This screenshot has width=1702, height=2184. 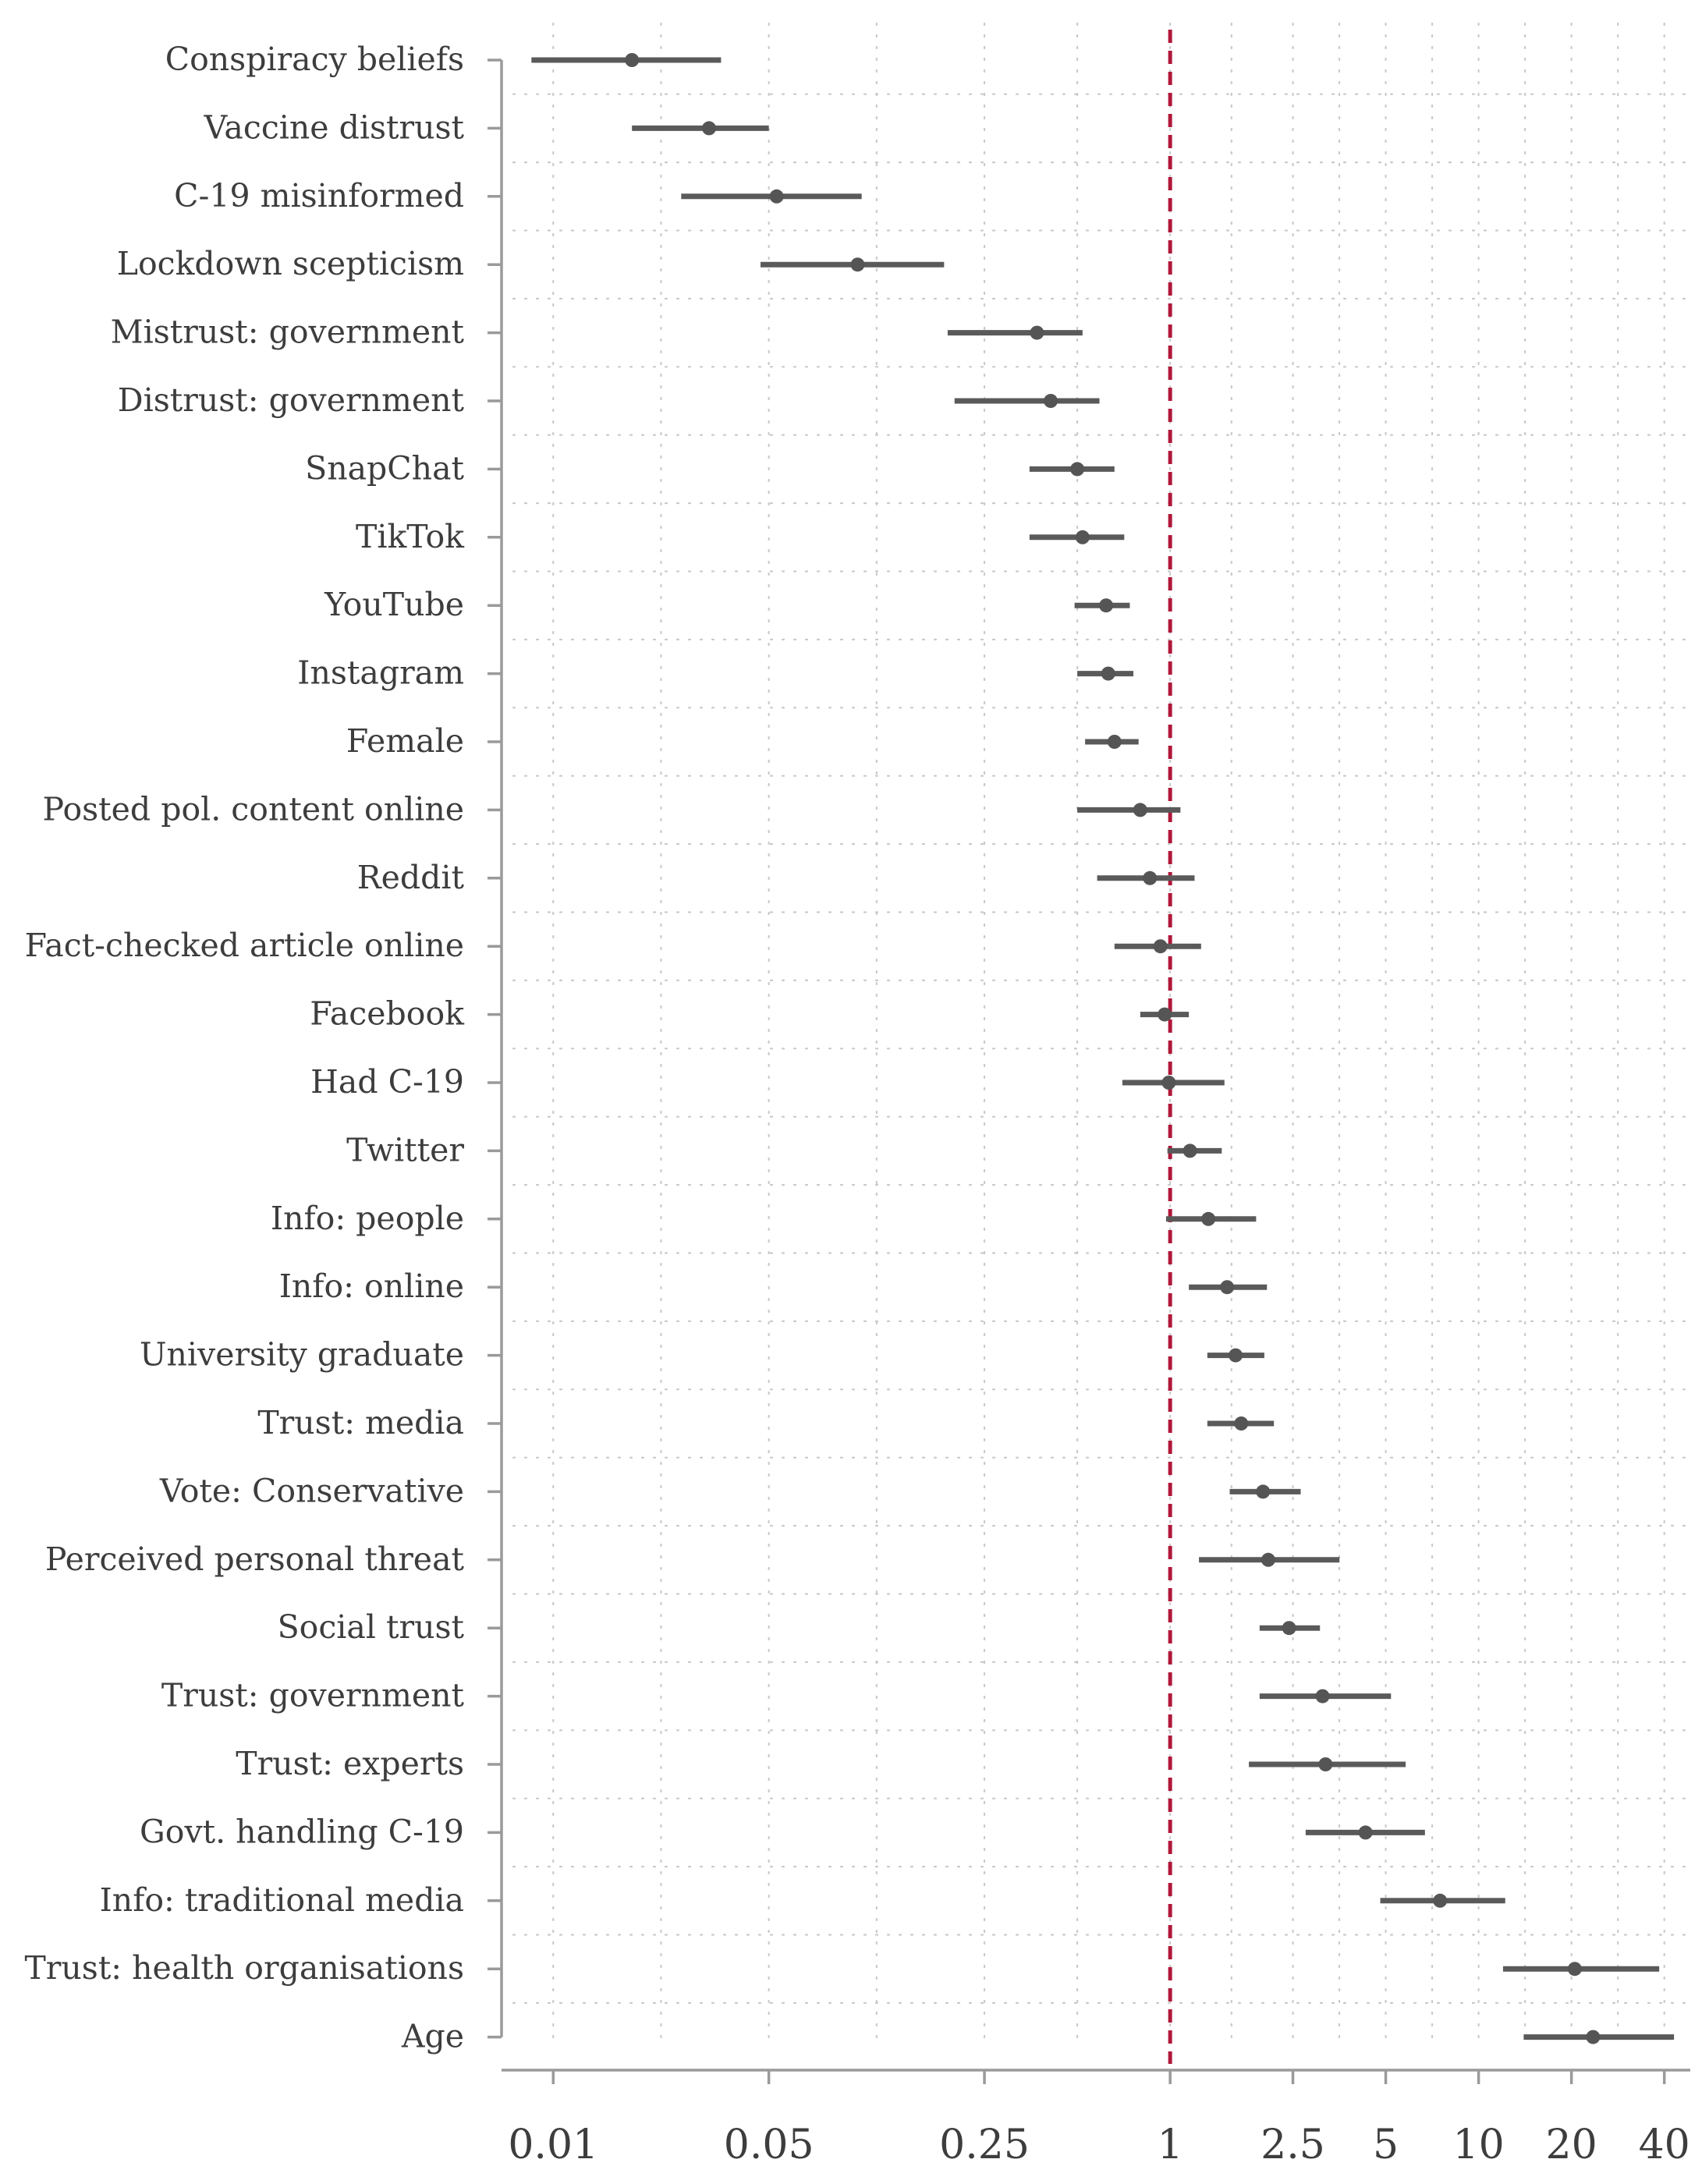 I want to click on row-label: University graduate, so click(x=302, y=1355).